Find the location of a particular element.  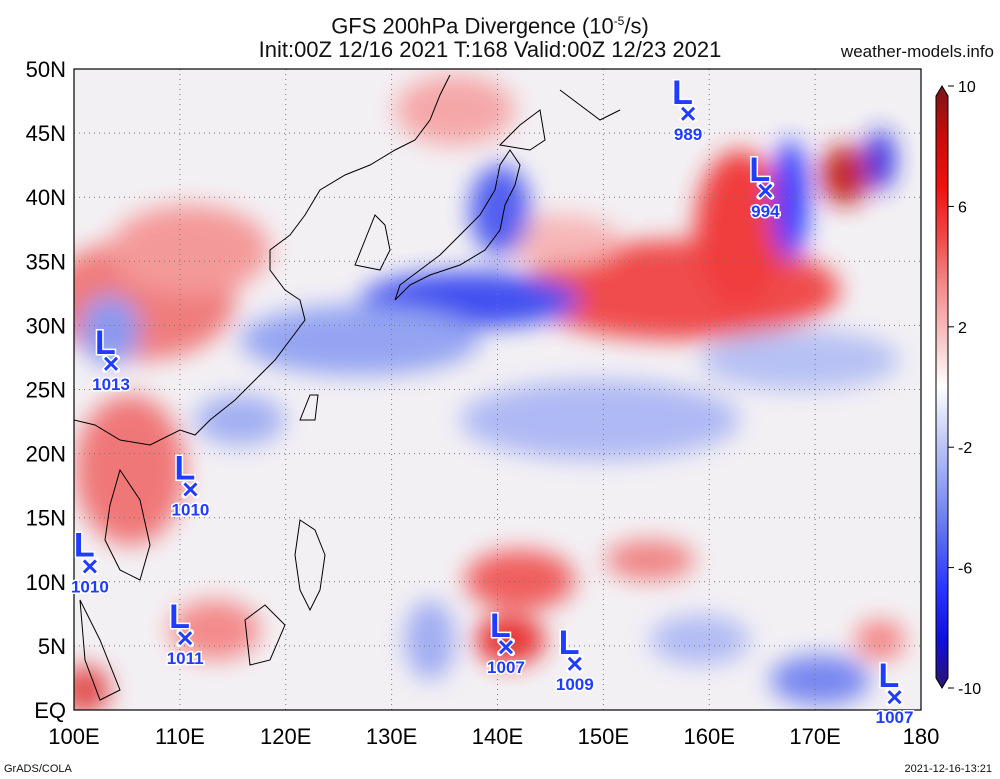

latitude-tick-label: 15N is located at coordinates (46, 518).